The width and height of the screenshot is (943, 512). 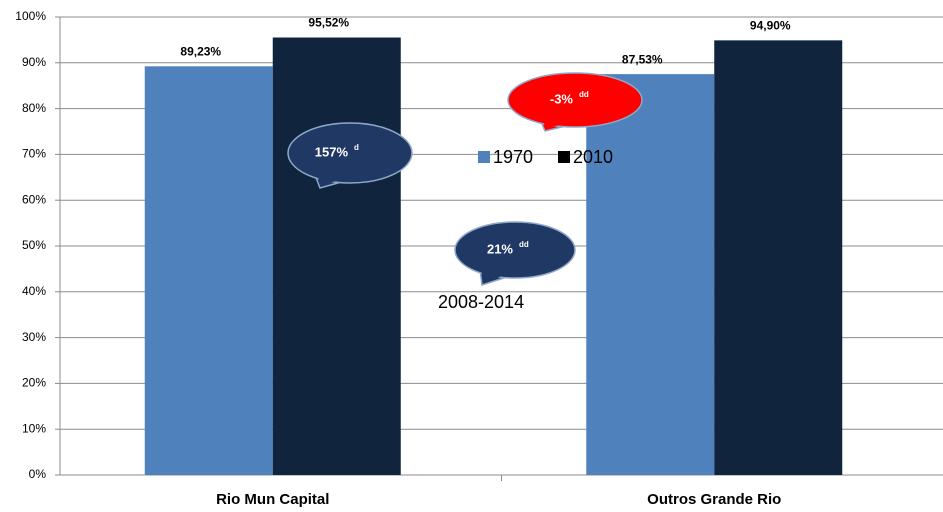 I want to click on value-label: 87,53%, so click(x=642, y=59).